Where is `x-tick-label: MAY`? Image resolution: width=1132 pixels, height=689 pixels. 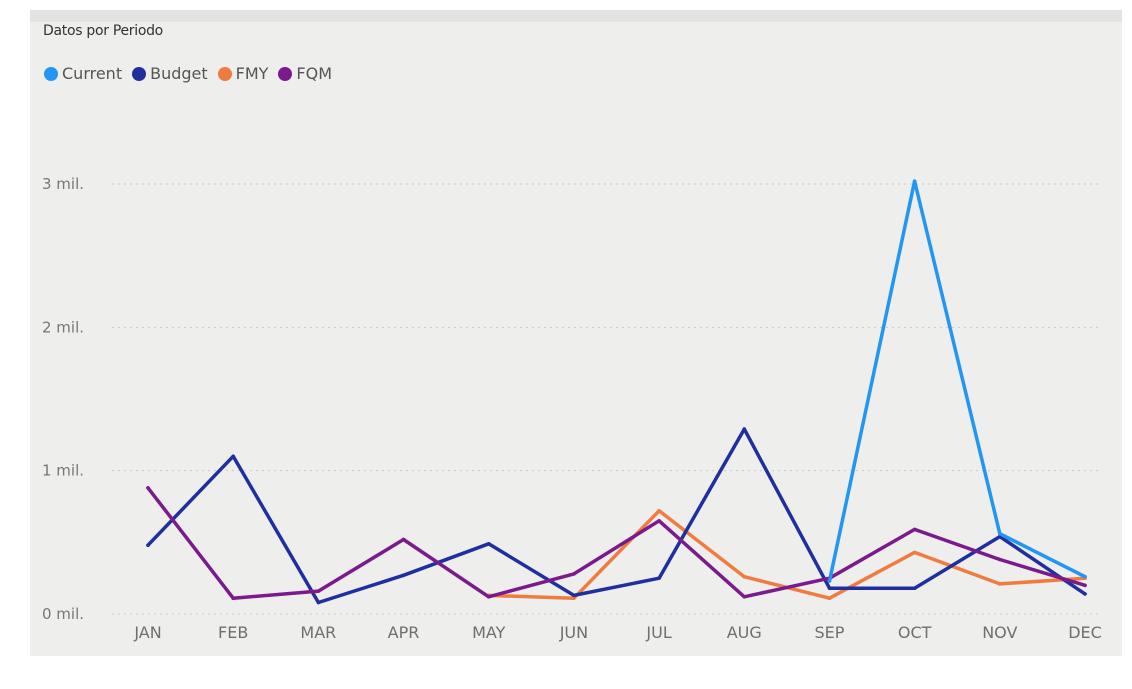 x-tick-label: MAY is located at coordinates (489, 632).